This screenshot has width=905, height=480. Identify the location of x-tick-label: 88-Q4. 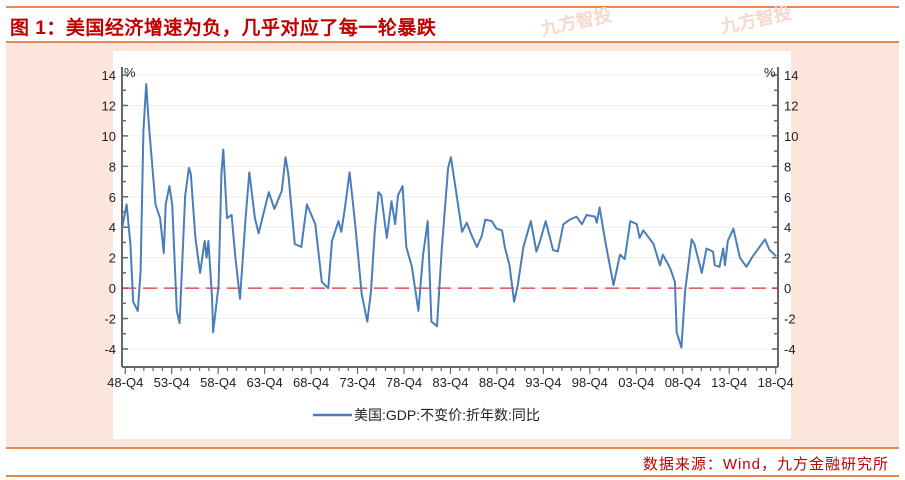
(497, 382).